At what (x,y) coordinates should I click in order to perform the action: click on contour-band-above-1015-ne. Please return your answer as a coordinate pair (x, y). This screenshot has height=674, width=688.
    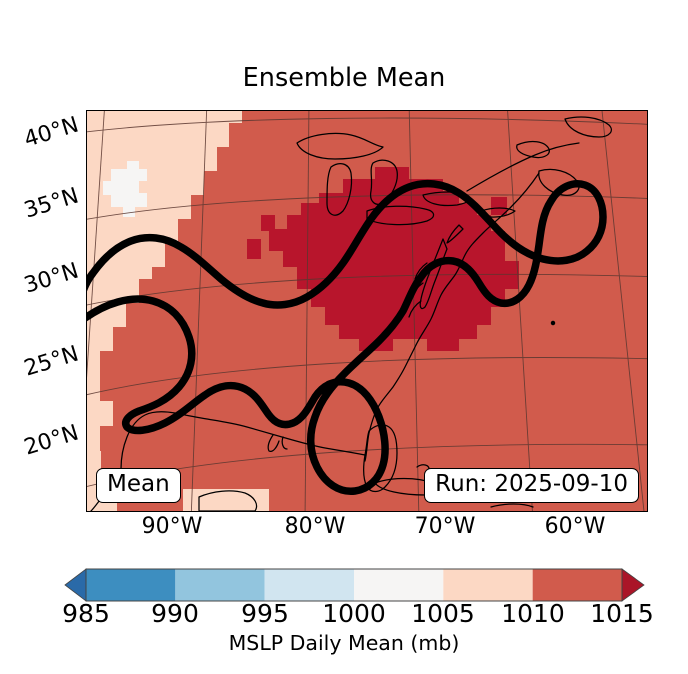
    Looking at the image, I should click on (499, 206).